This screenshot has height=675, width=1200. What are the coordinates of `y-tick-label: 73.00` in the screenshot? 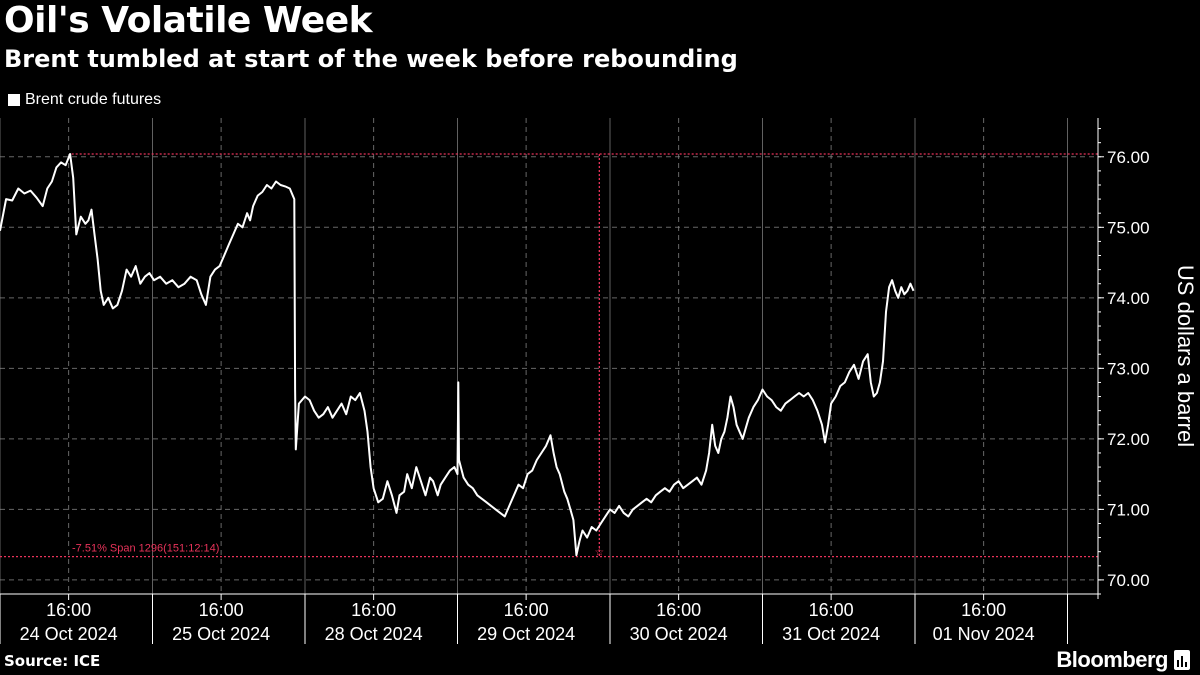 It's located at (1128, 368).